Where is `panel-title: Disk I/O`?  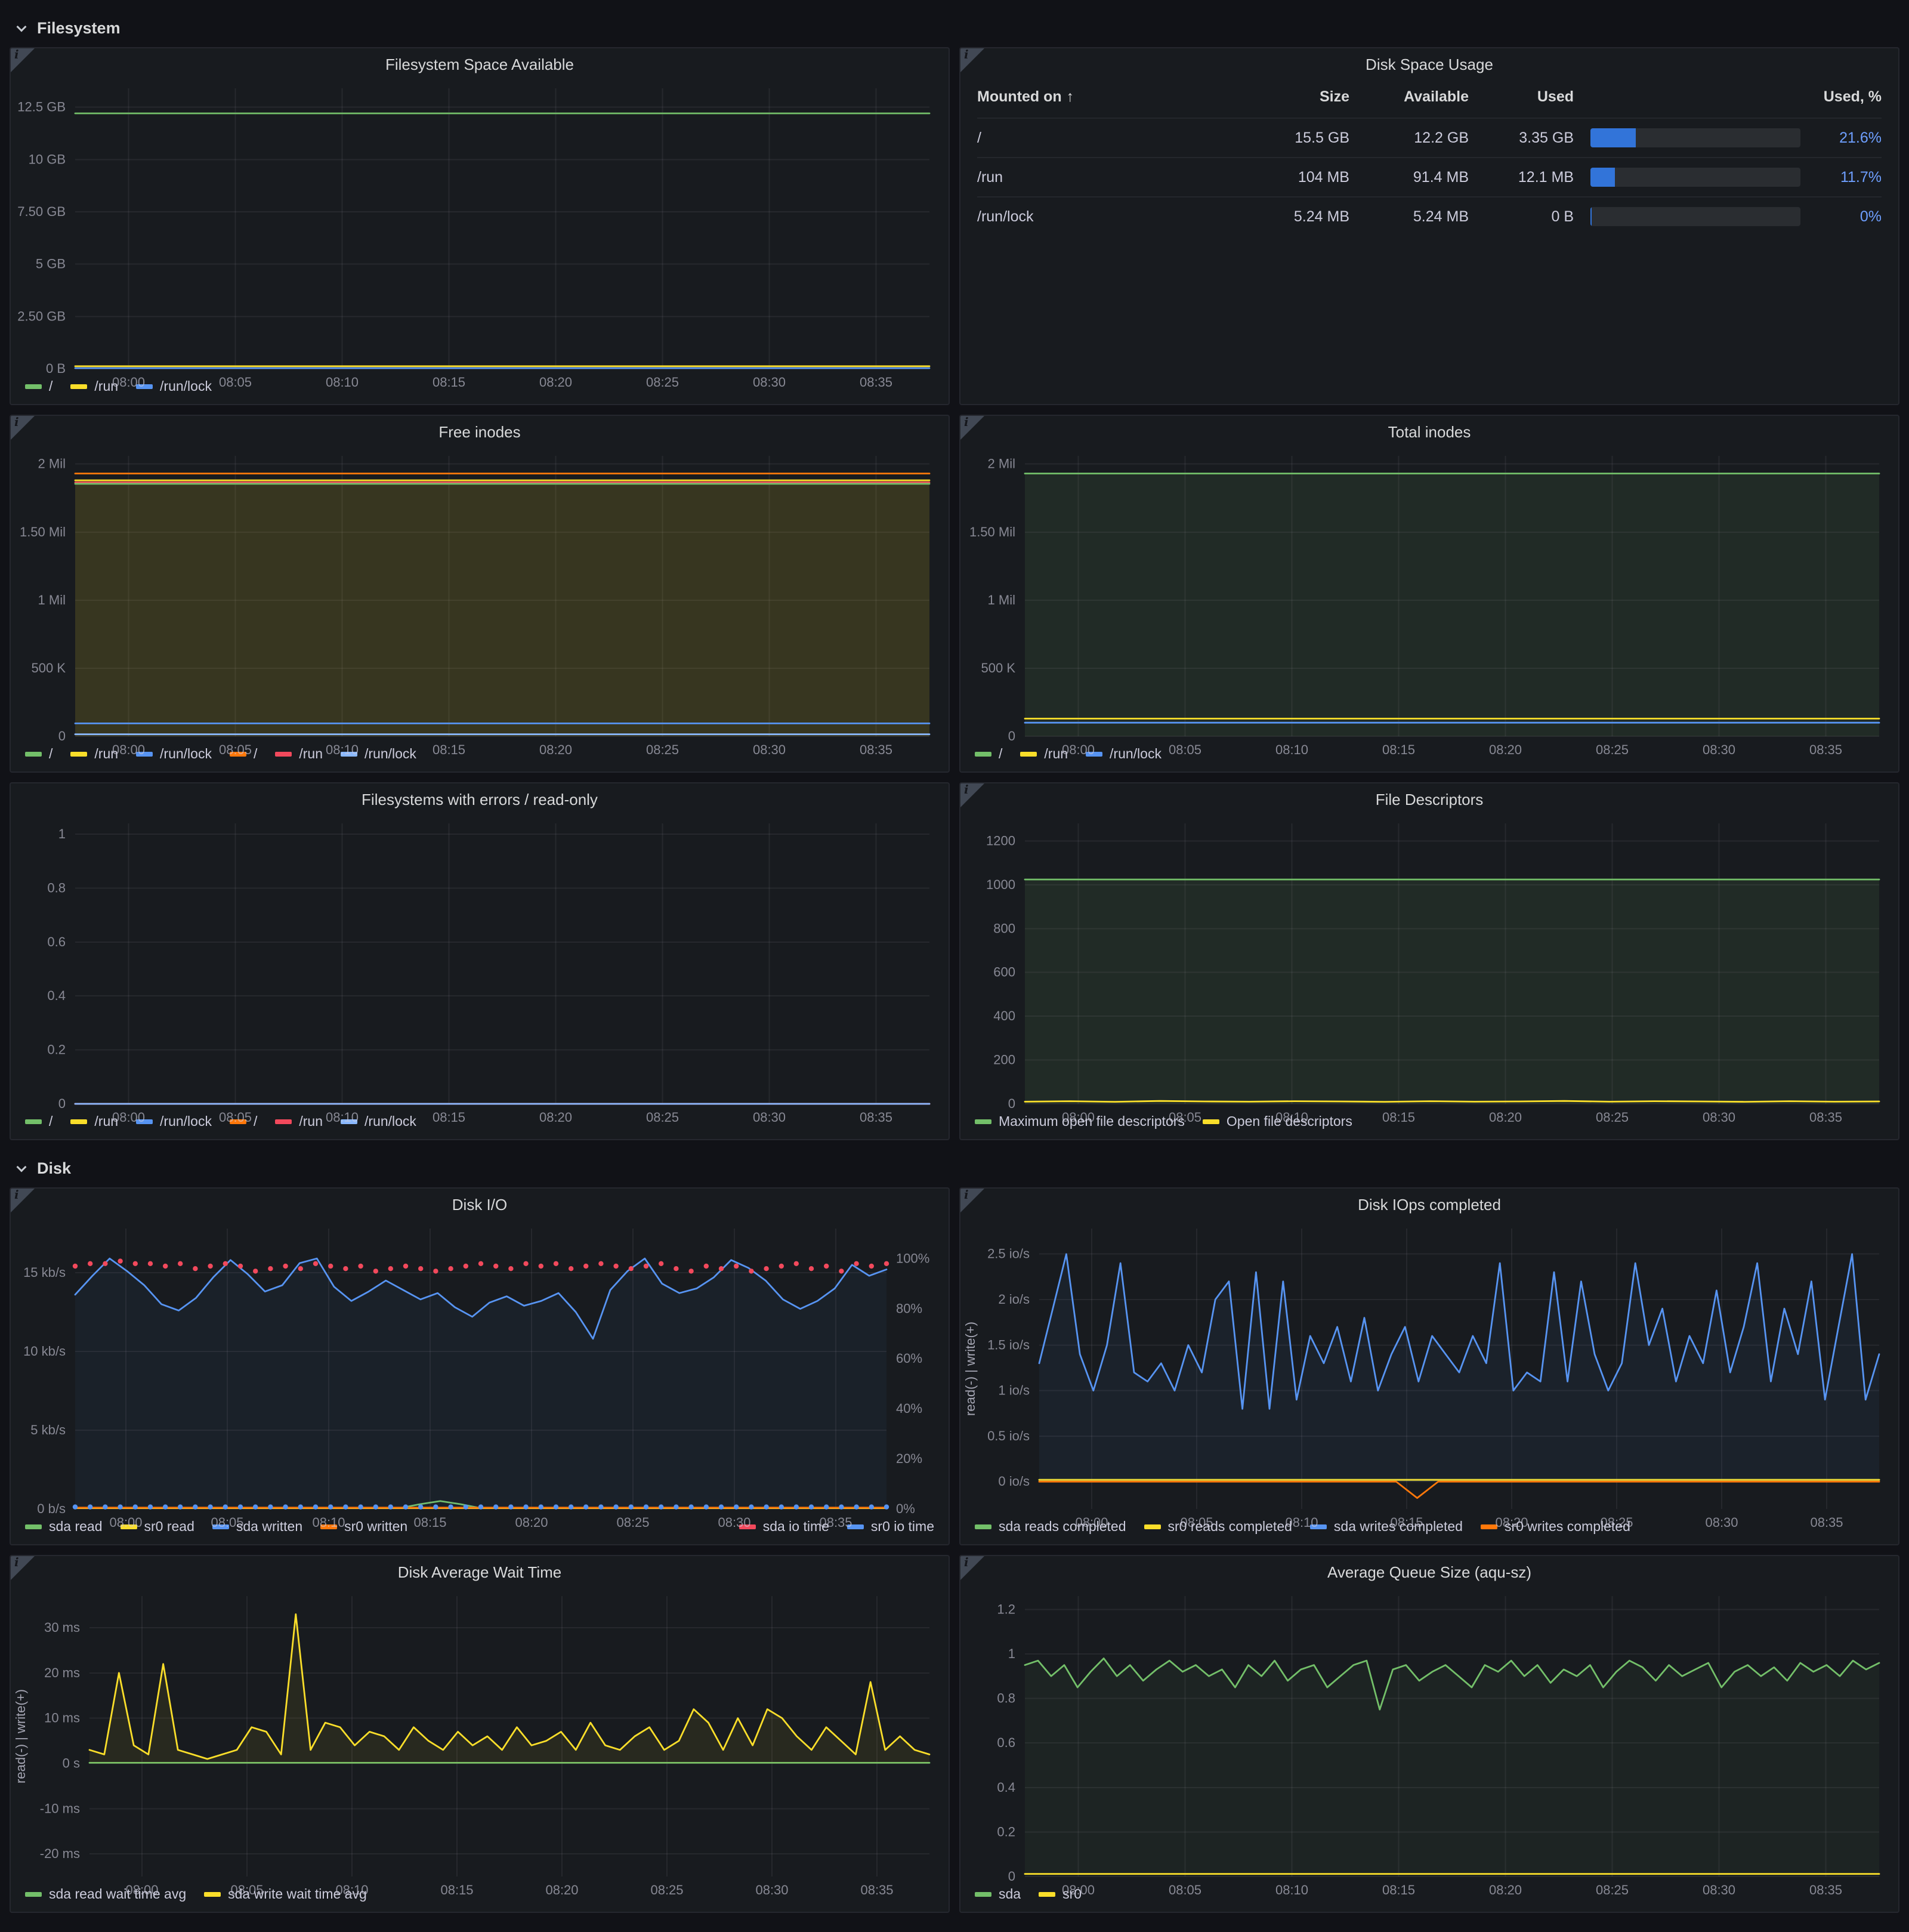
panel-title: Disk I/O is located at coordinates (480, 1205).